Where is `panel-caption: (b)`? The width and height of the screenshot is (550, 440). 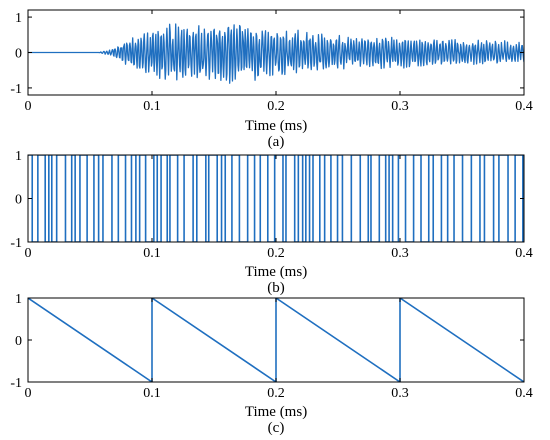
panel-caption: (b) is located at coordinates (276, 288).